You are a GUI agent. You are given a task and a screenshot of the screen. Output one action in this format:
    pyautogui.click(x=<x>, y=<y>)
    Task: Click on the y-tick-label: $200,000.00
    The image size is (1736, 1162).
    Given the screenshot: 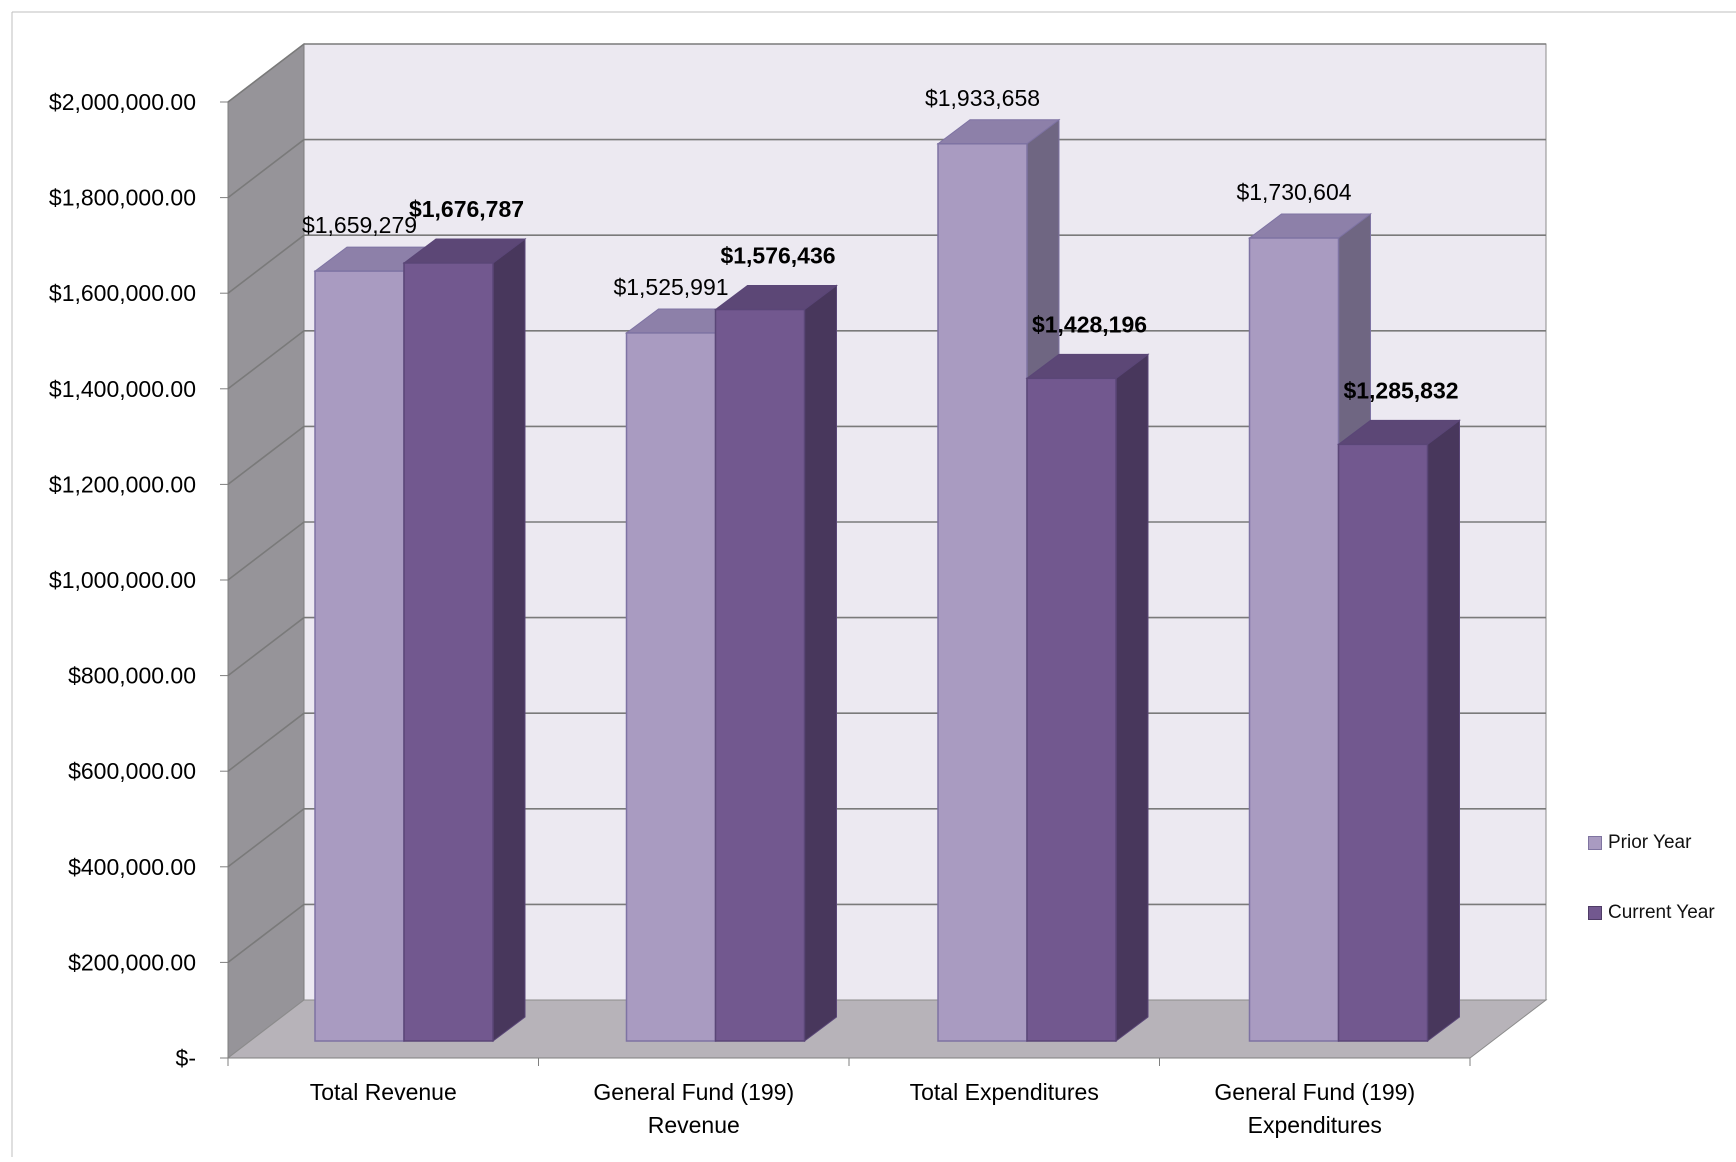 What is the action you would take?
    pyautogui.click(x=132, y=962)
    